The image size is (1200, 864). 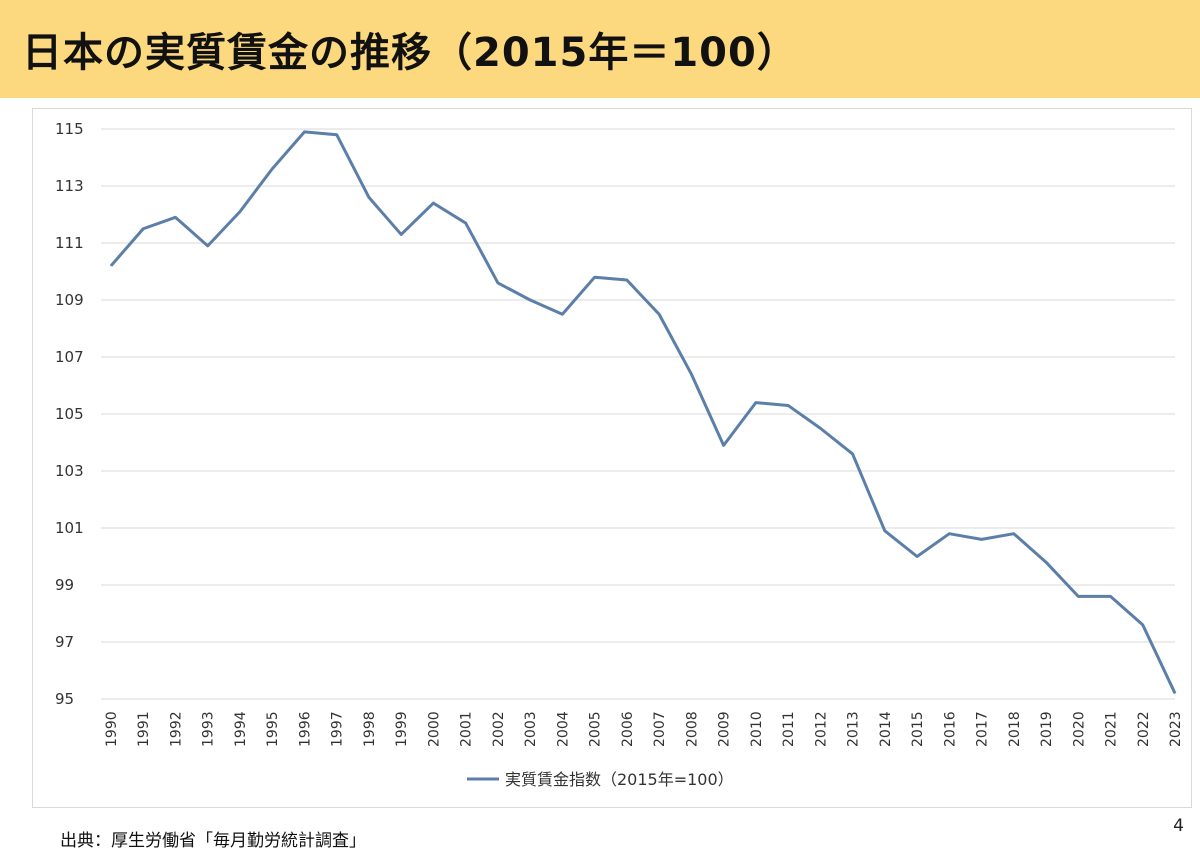 I want to click on y-tick-label: 115, so click(x=69, y=129).